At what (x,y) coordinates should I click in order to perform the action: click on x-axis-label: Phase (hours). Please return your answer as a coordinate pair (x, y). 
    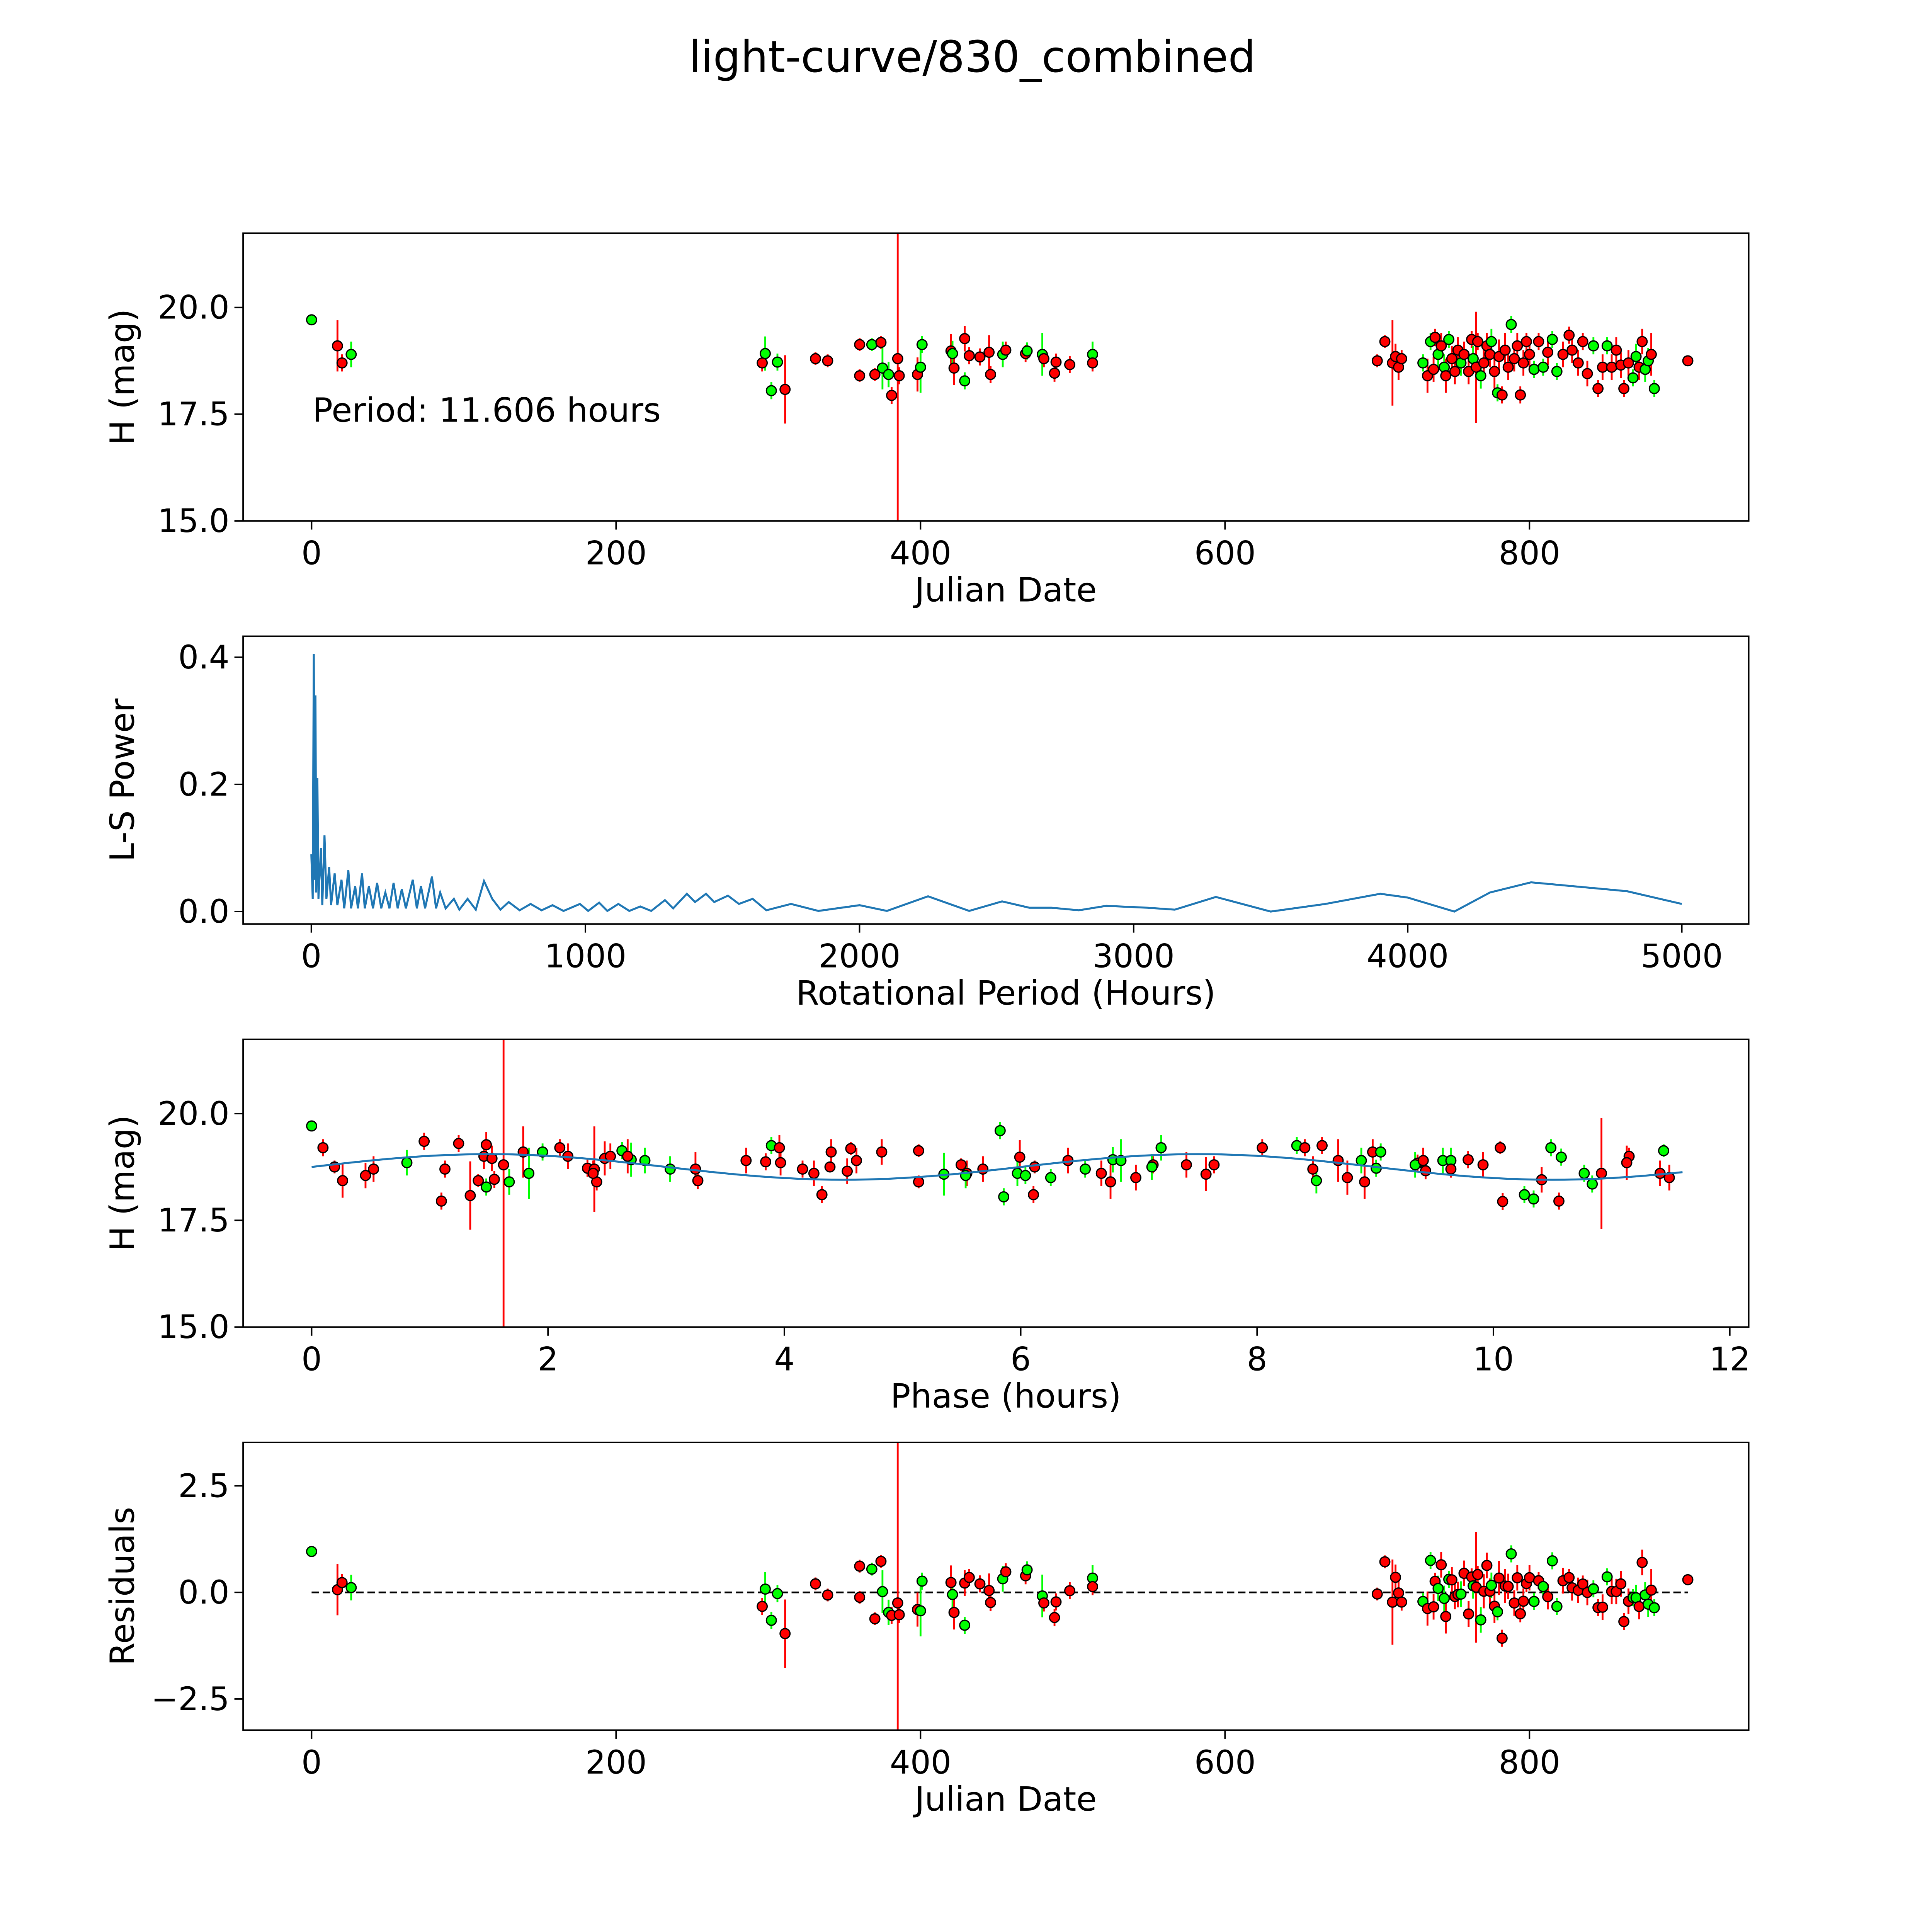
    Looking at the image, I should click on (1006, 1397).